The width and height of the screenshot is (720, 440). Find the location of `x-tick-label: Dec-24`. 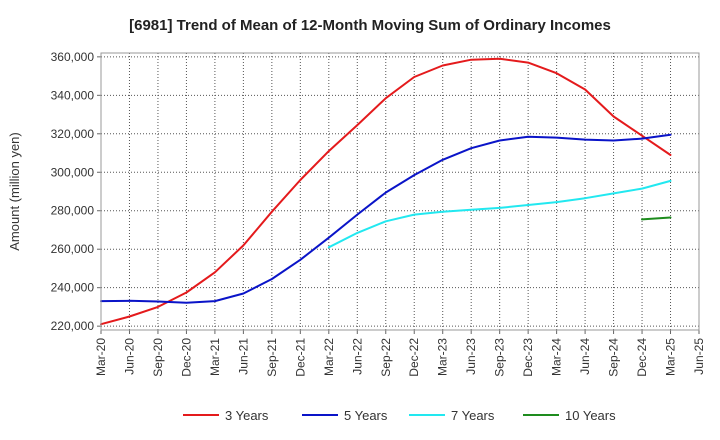

x-tick-label: Dec-24 is located at coordinates (642, 357).